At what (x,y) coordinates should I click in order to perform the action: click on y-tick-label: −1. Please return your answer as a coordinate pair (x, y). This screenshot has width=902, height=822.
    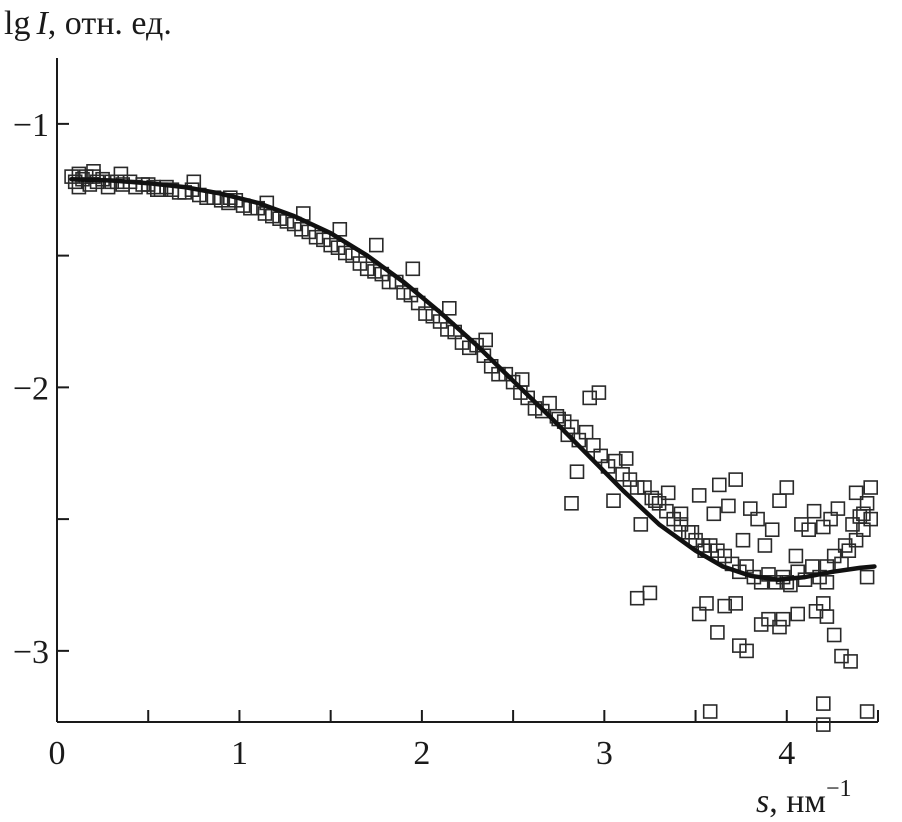
    Looking at the image, I should click on (31, 125).